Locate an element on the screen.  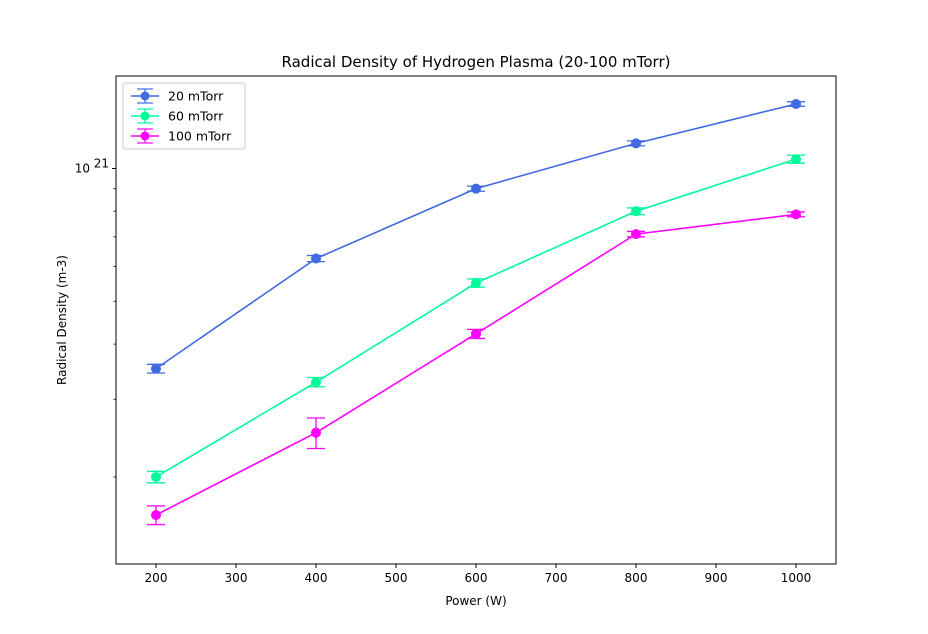
x-tick-label: 500 is located at coordinates (396, 578).